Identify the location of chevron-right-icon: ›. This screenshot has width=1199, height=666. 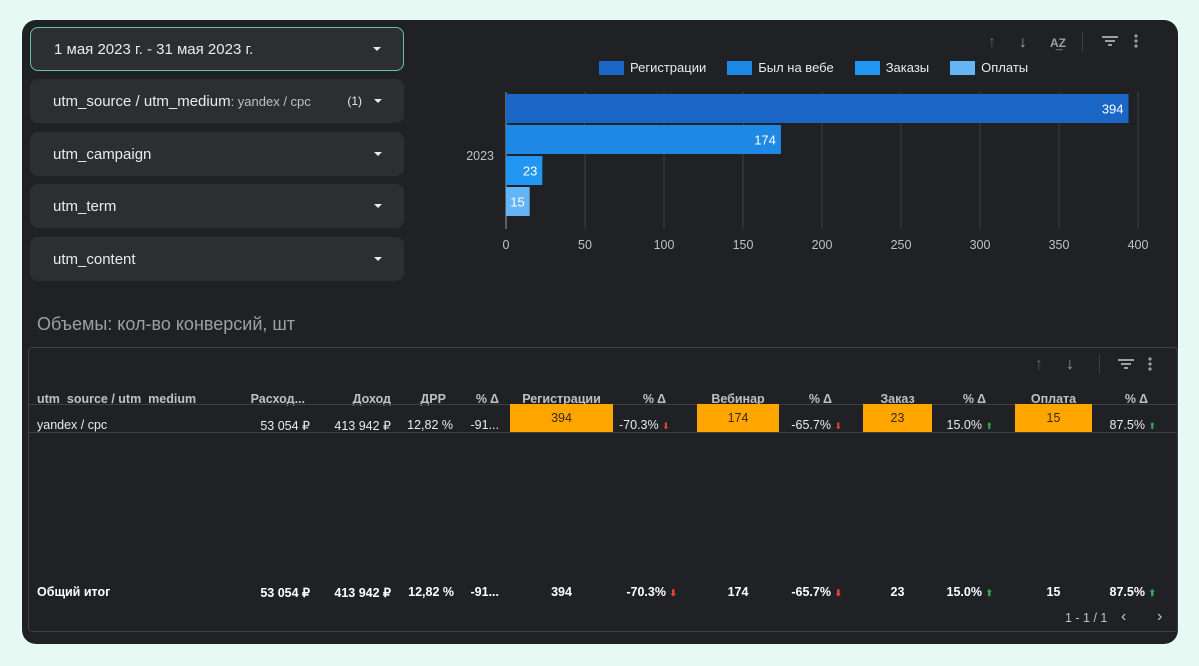
(1160, 616).